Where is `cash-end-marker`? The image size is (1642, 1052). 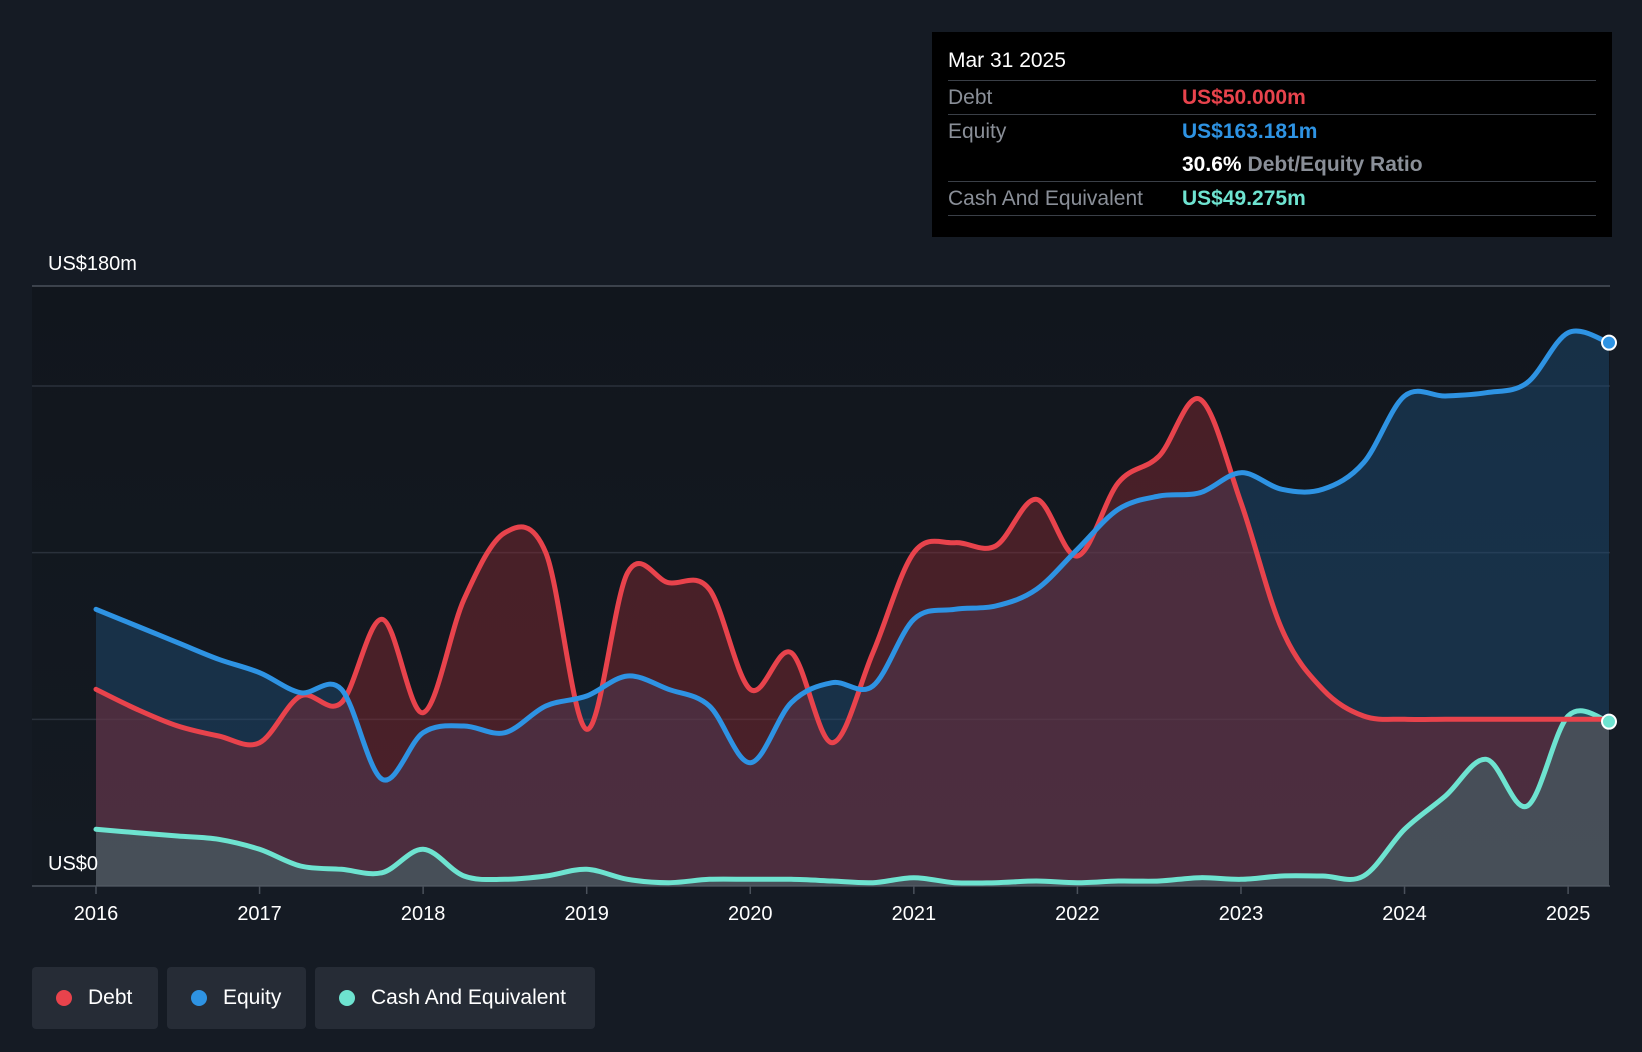
cash-end-marker is located at coordinates (1609, 721).